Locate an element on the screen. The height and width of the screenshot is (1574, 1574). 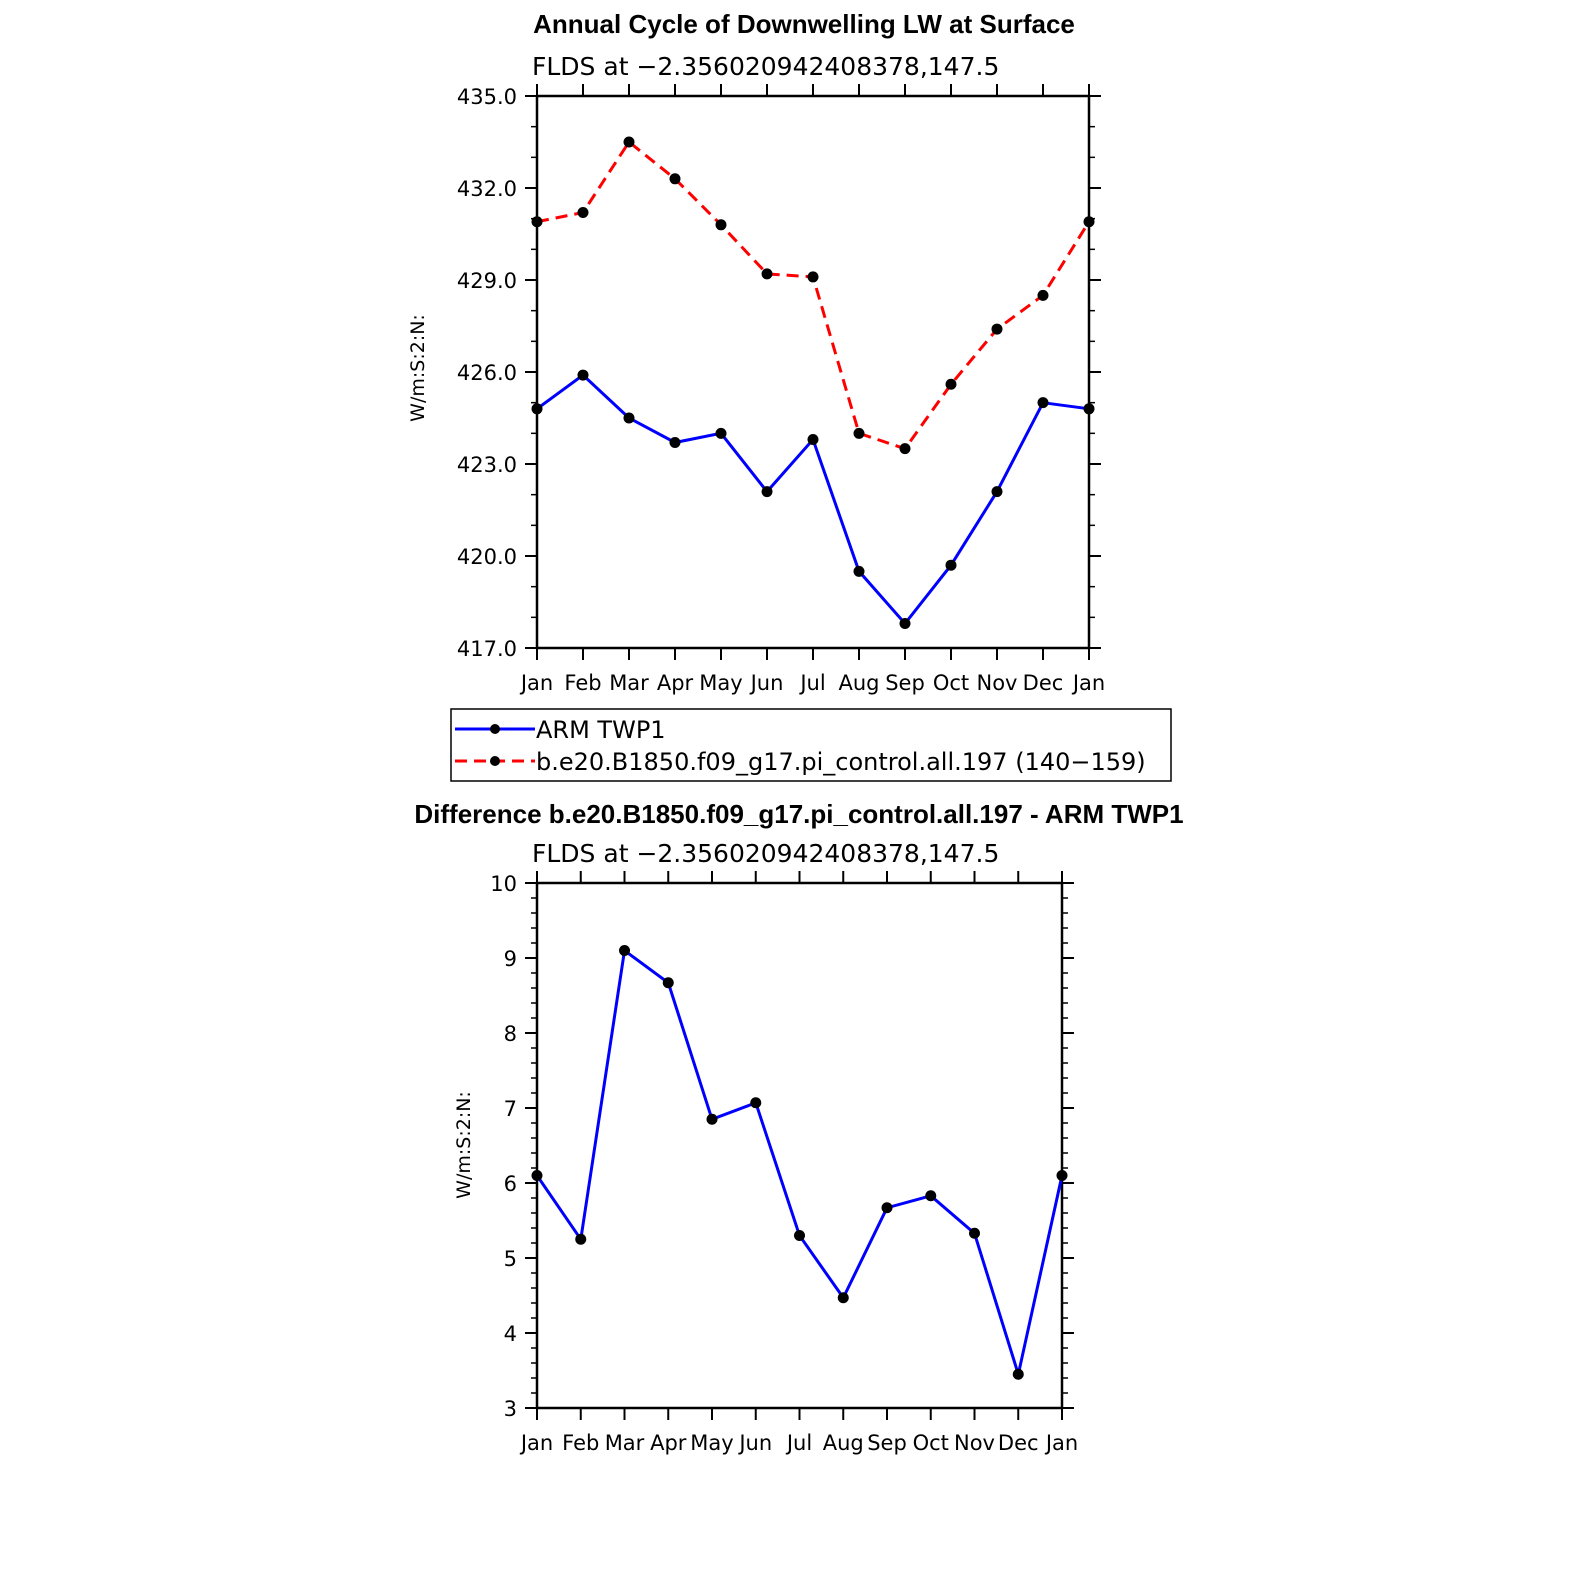
chart2-x-tick-label: Jul is located at coordinates (798, 1443).